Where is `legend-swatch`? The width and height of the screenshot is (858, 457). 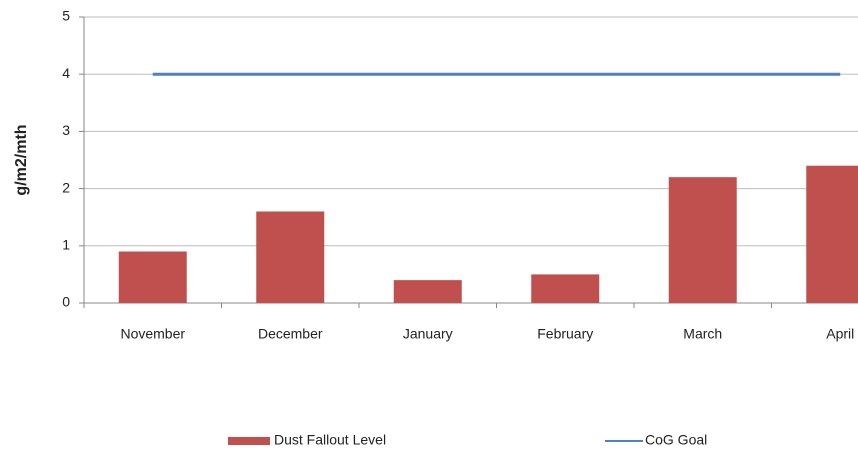
legend-swatch is located at coordinates (249, 441).